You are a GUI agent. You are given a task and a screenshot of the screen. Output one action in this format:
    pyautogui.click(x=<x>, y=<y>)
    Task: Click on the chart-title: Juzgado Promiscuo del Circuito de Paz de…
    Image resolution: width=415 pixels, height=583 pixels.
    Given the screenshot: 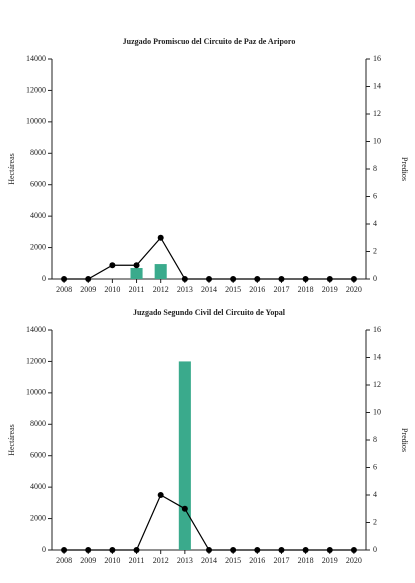 What is the action you would take?
    pyautogui.click(x=209, y=41)
    